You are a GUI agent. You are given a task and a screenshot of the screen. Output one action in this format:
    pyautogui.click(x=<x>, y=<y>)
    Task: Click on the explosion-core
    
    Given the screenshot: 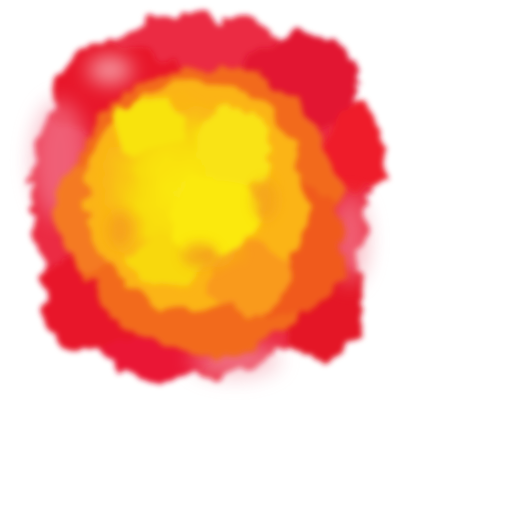 What is the action you would take?
    pyautogui.click(x=185, y=190)
    